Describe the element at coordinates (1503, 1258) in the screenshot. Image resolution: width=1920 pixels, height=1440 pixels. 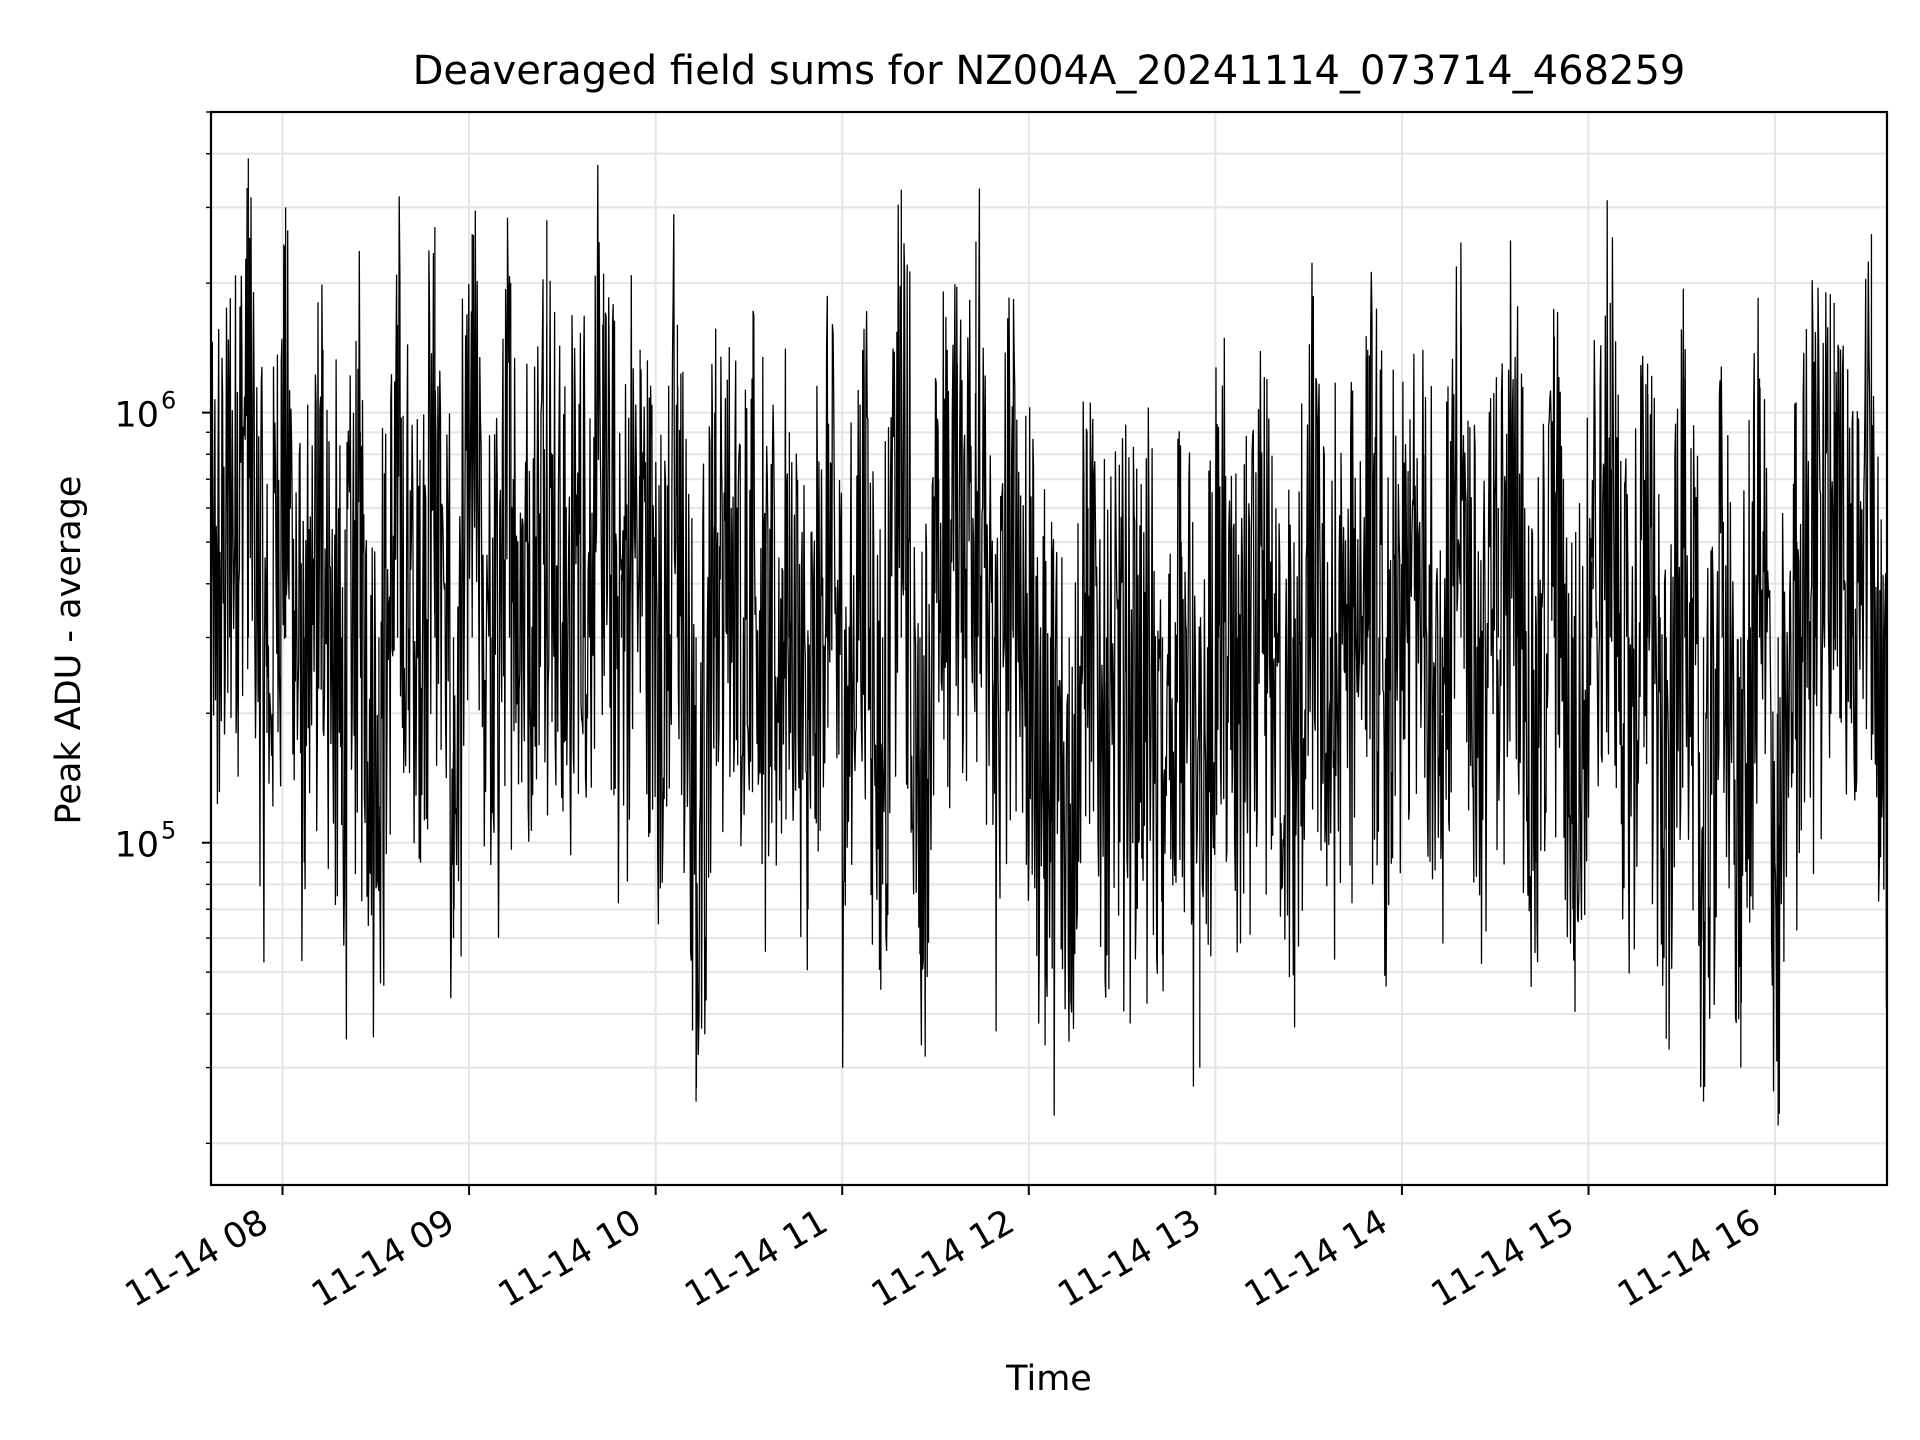
I see `x-tick-label: 11-14 15` at that location.